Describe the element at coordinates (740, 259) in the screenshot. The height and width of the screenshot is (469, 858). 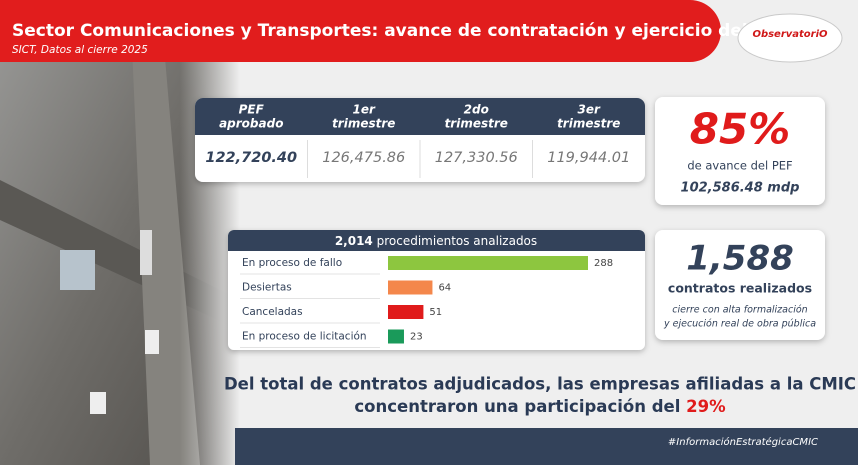
I see `kpi-value: 1,588` at that location.